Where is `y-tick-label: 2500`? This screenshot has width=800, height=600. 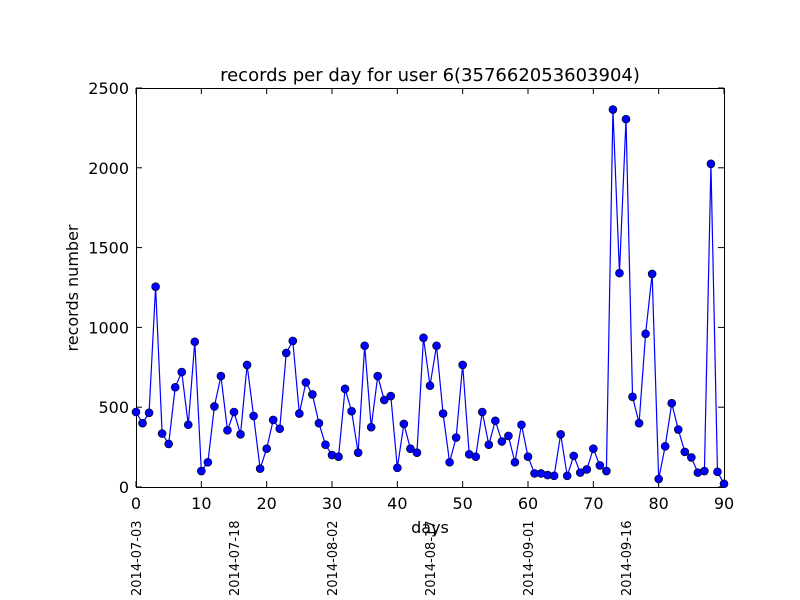
y-tick-label: 2500 is located at coordinates (108, 88).